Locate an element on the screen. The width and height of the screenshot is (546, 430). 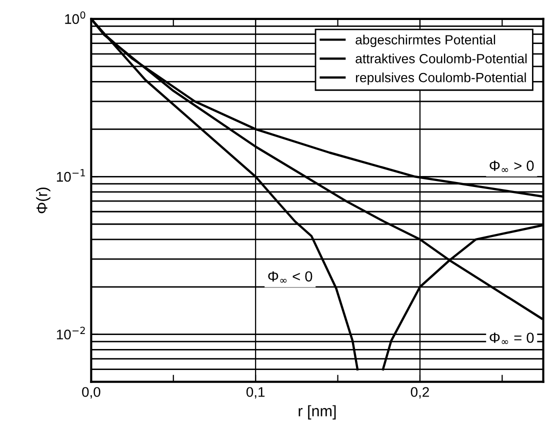
x-tick-label: 0,1 is located at coordinates (255, 393).